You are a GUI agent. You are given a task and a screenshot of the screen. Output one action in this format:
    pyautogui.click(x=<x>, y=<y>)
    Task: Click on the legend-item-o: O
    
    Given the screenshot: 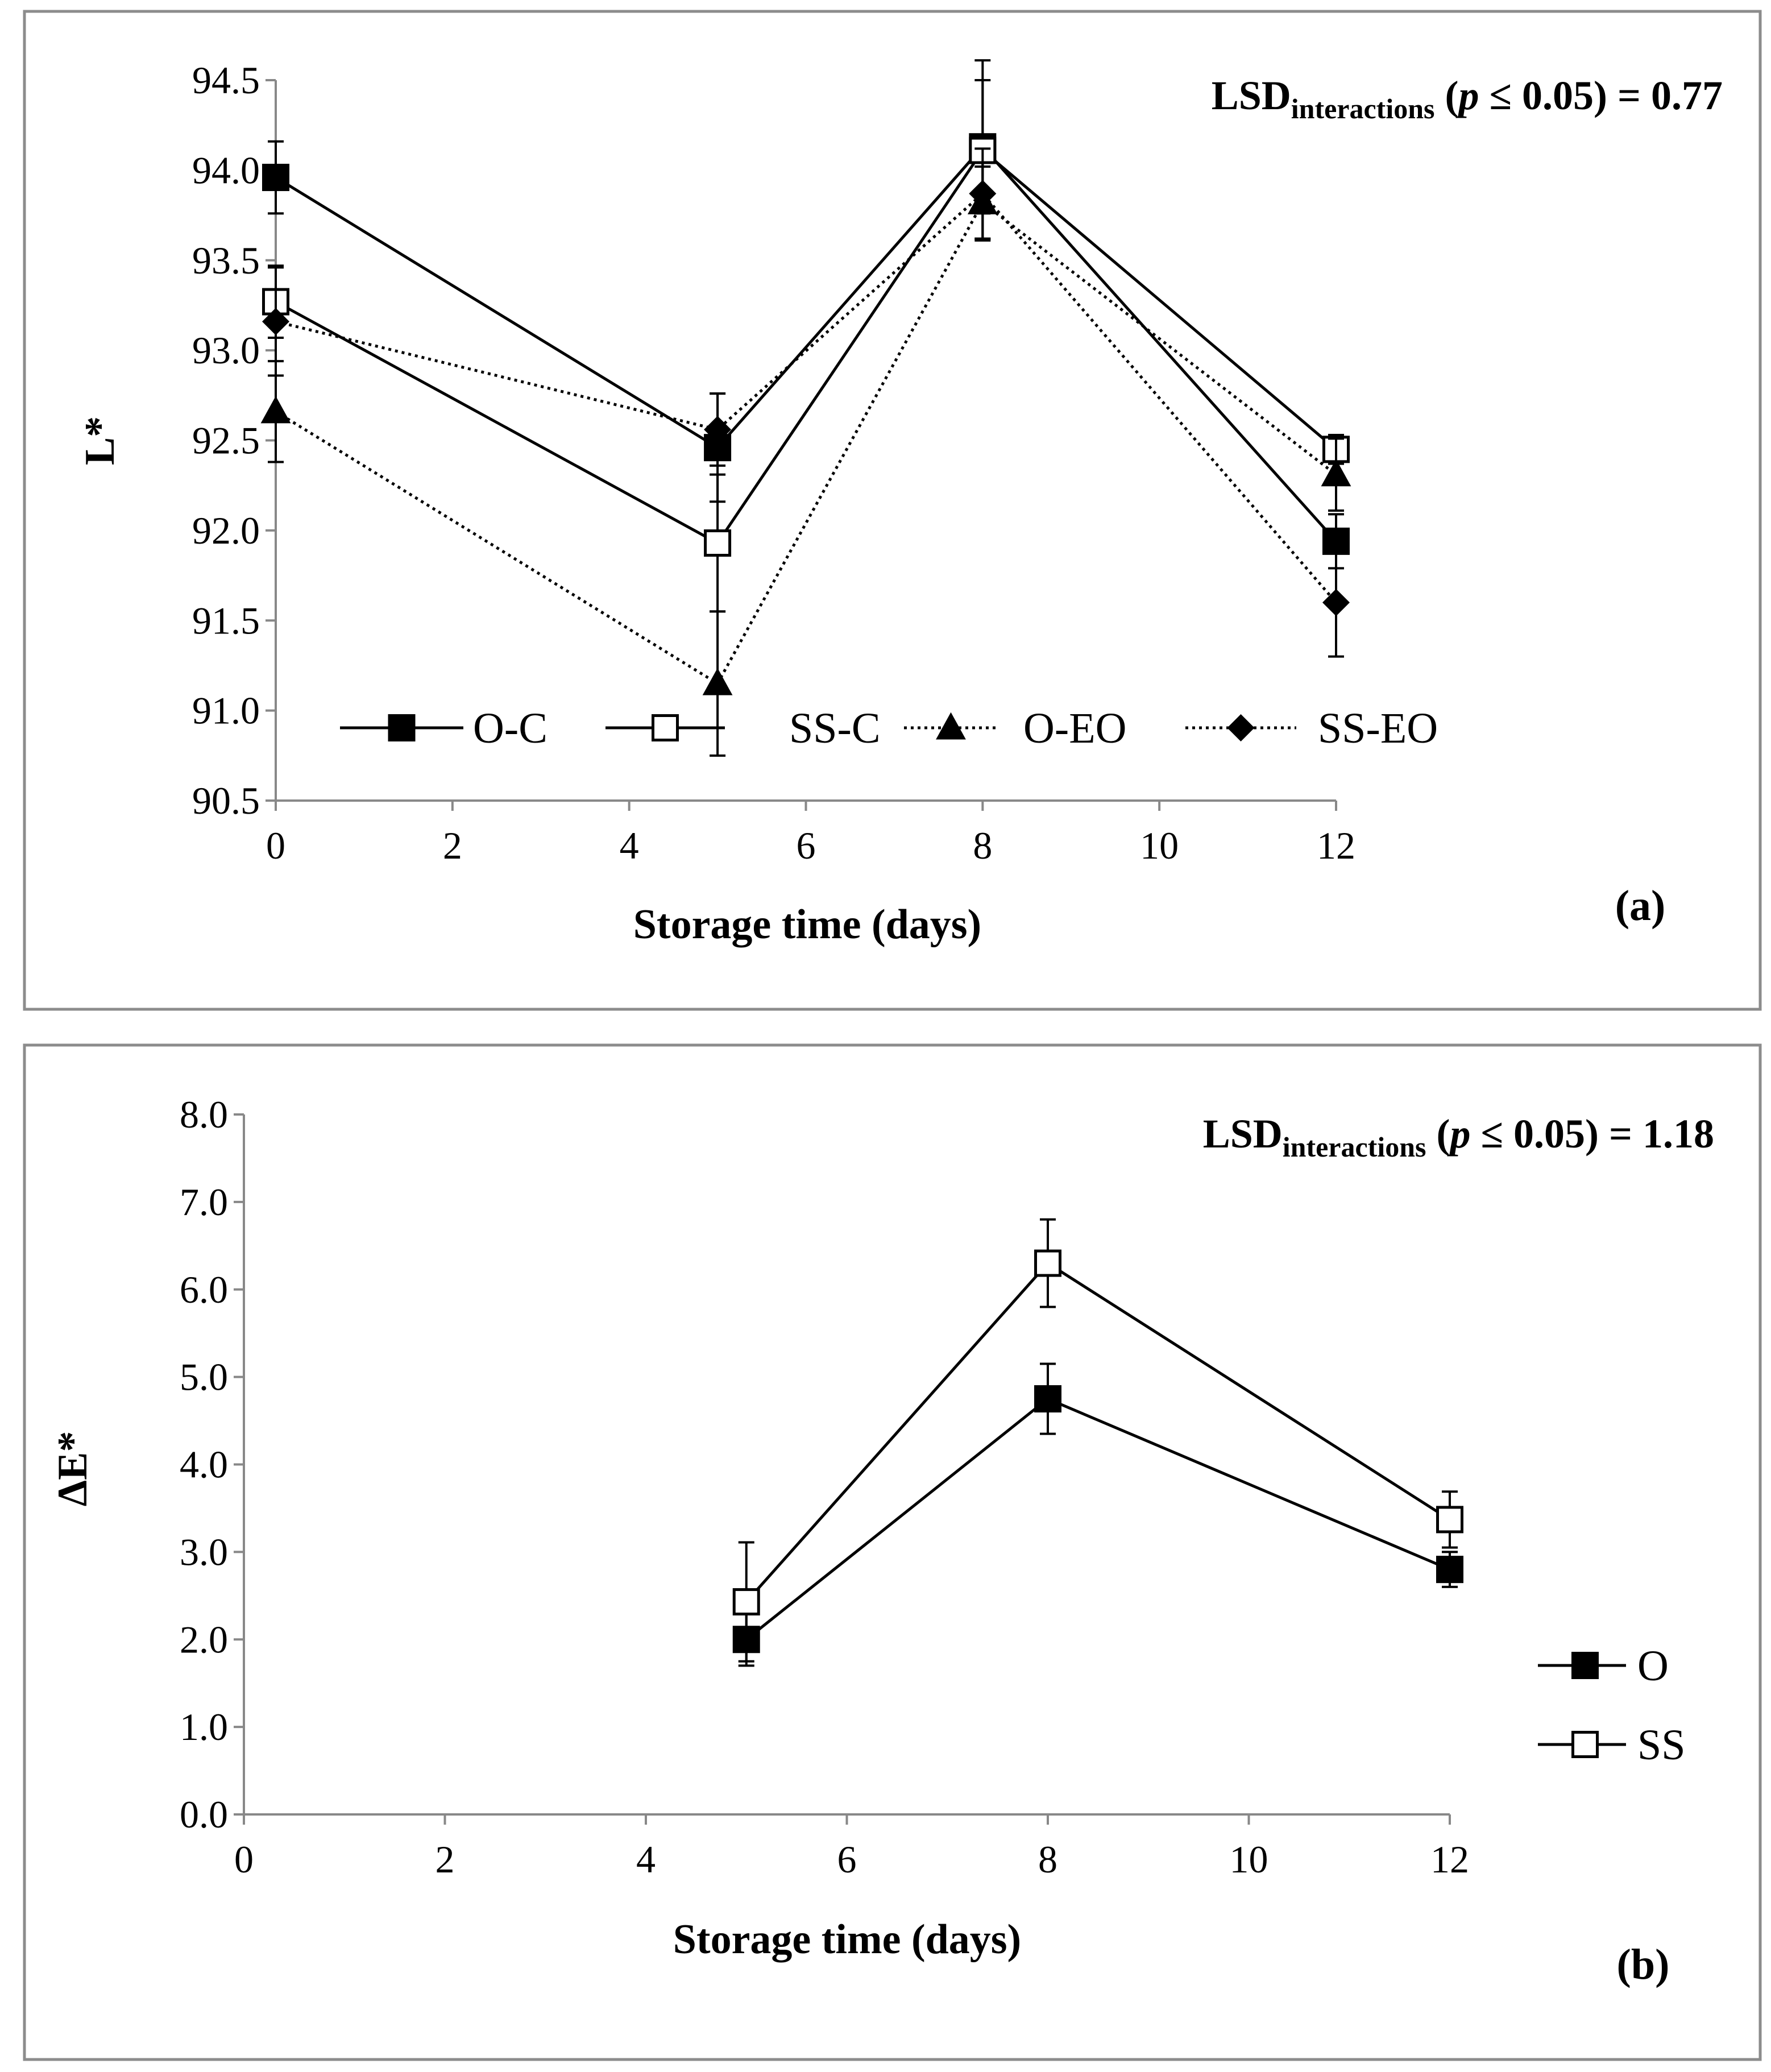 What is the action you would take?
    pyautogui.click(x=1604, y=1666)
    